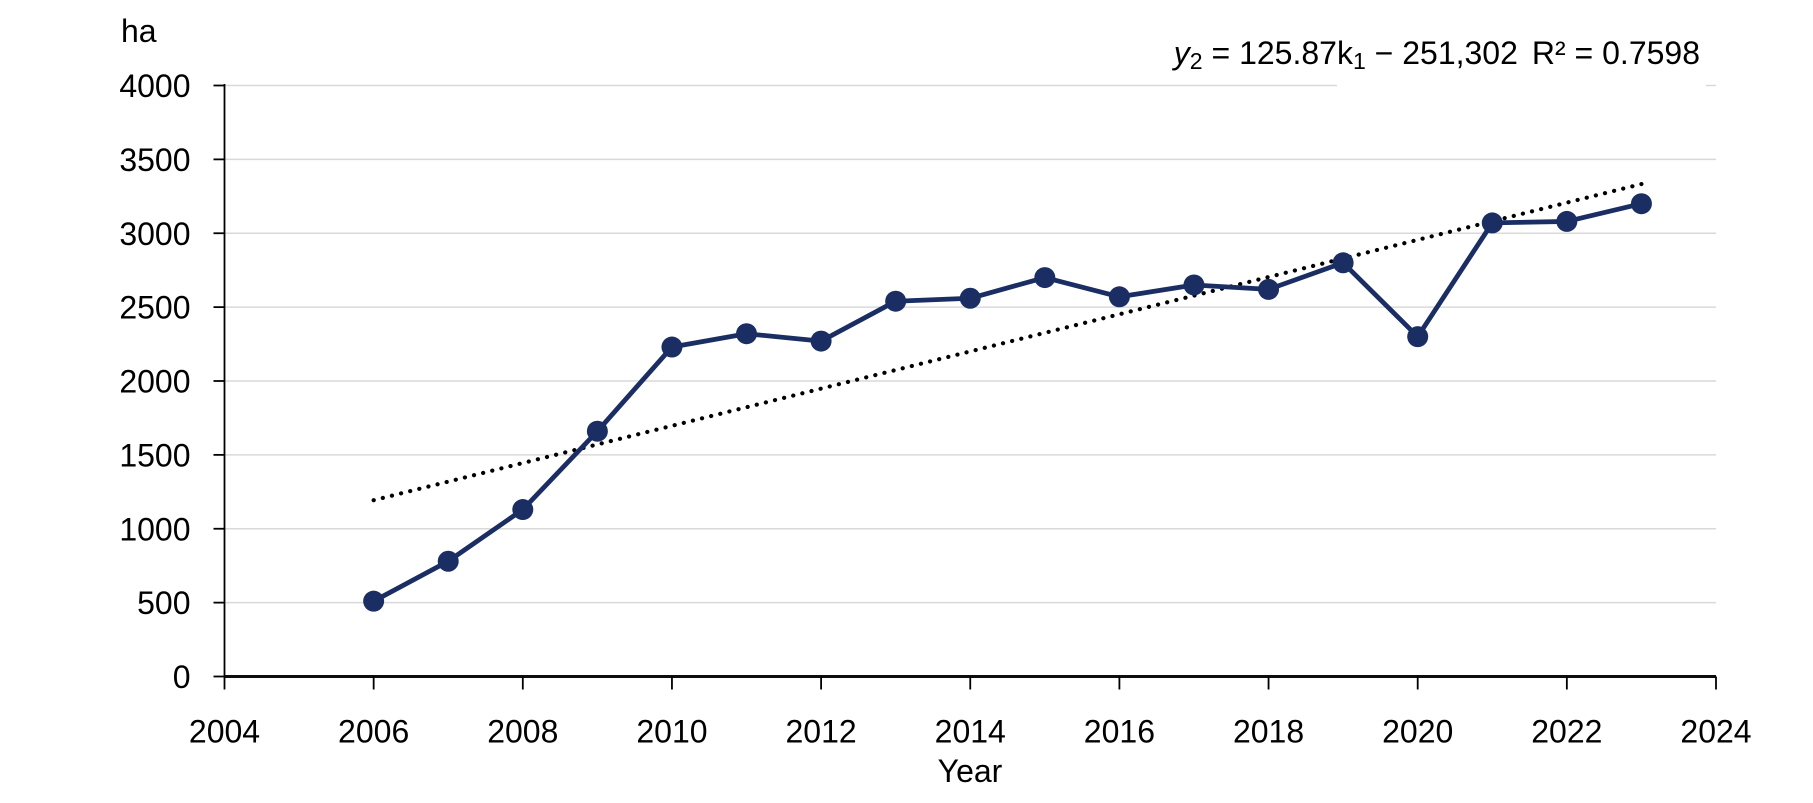 Image resolution: width=1813 pixels, height=803 pixels. Describe the element at coordinates (163, 603) in the screenshot. I see `y-tick-label-500: 500` at that location.